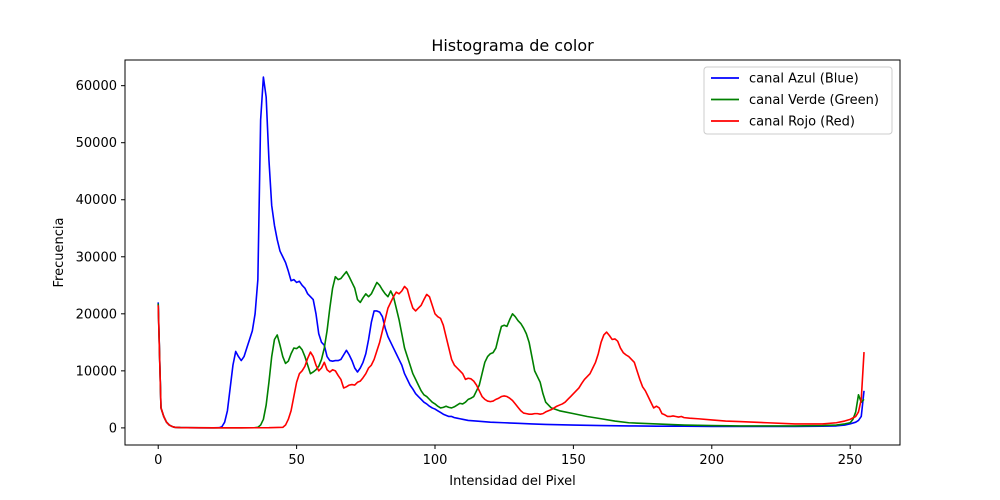  What do you see at coordinates (850, 460) in the screenshot?
I see `x-tick-label: 250` at bounding box center [850, 460].